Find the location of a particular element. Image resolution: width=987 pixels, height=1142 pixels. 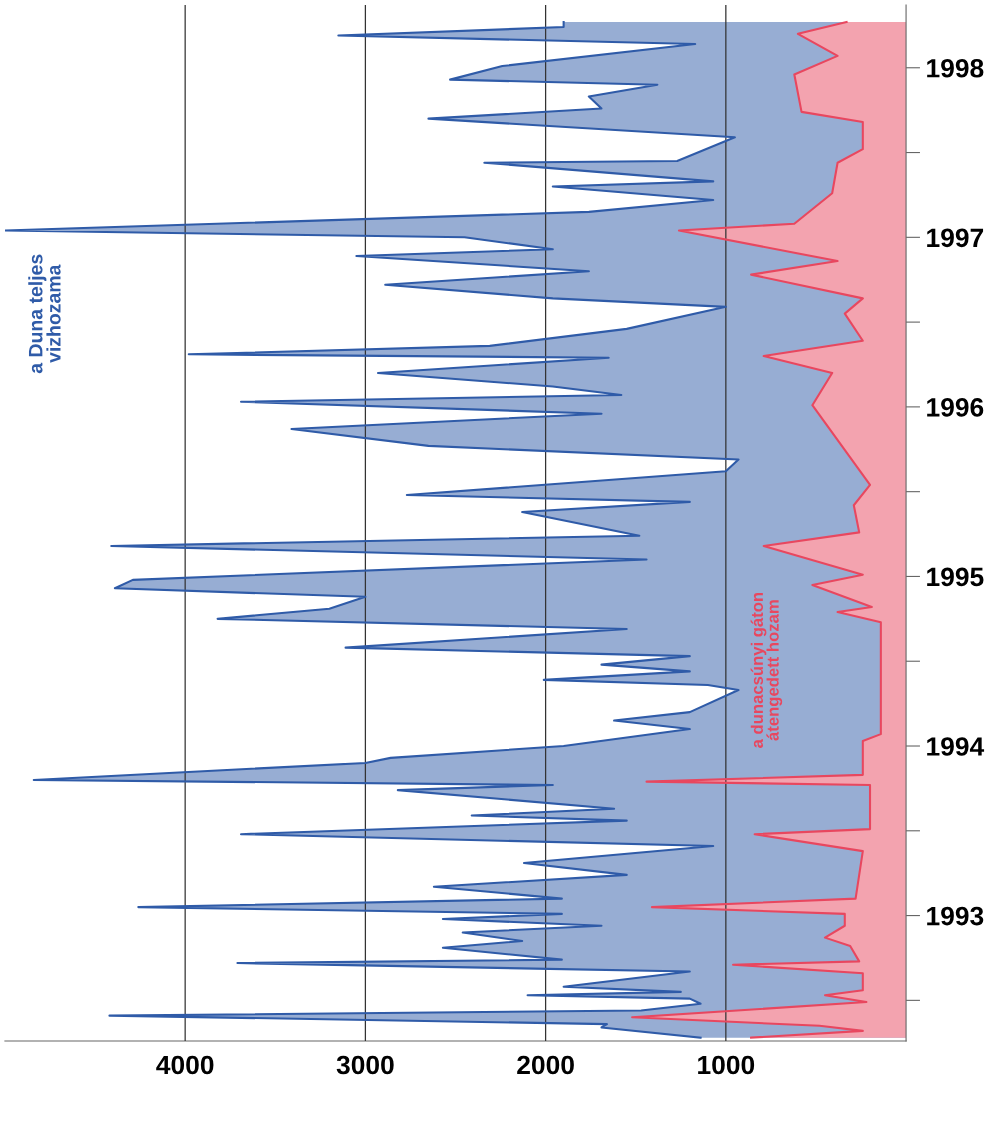

y-tick-label: 1997 is located at coordinates (955, 238).